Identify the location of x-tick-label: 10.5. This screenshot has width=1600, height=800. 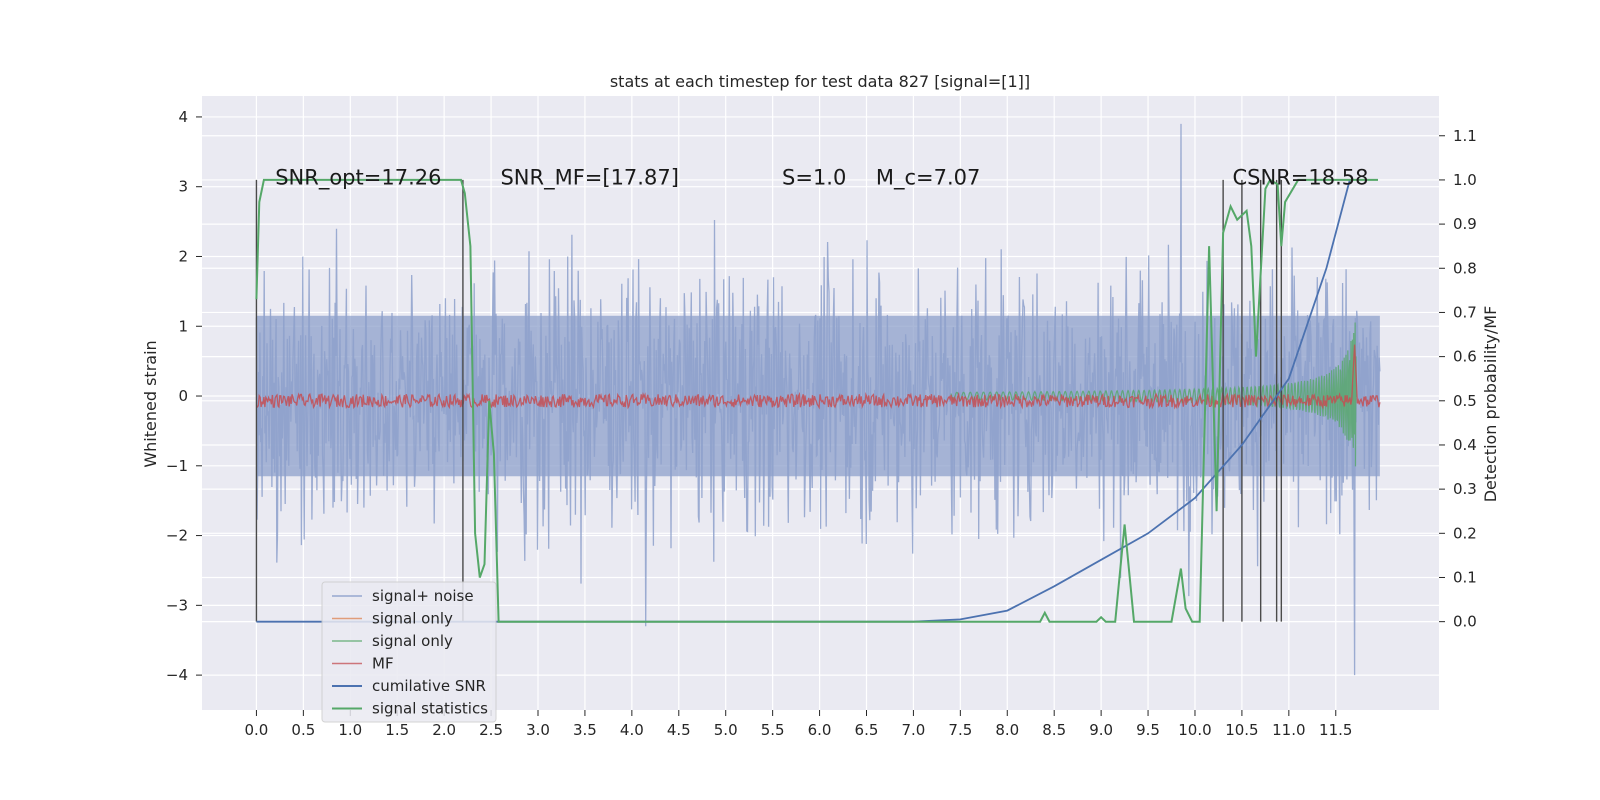
(1241, 730).